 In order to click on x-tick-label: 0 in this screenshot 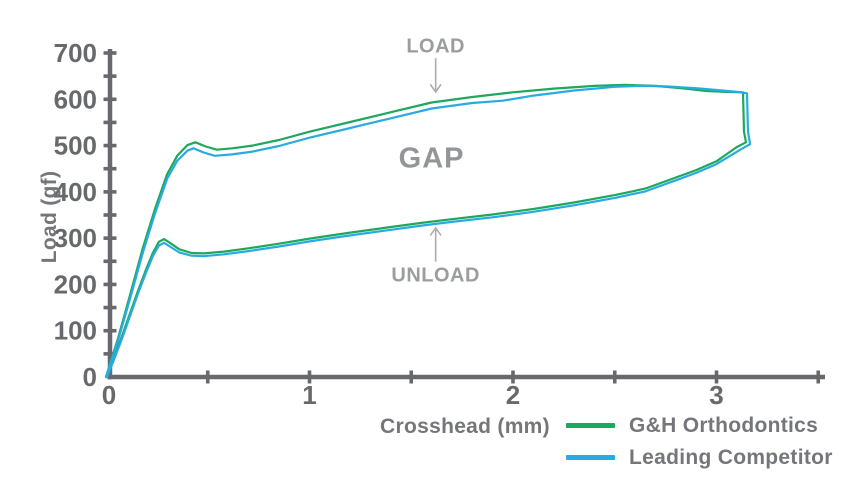, I will do `click(109, 395)`.